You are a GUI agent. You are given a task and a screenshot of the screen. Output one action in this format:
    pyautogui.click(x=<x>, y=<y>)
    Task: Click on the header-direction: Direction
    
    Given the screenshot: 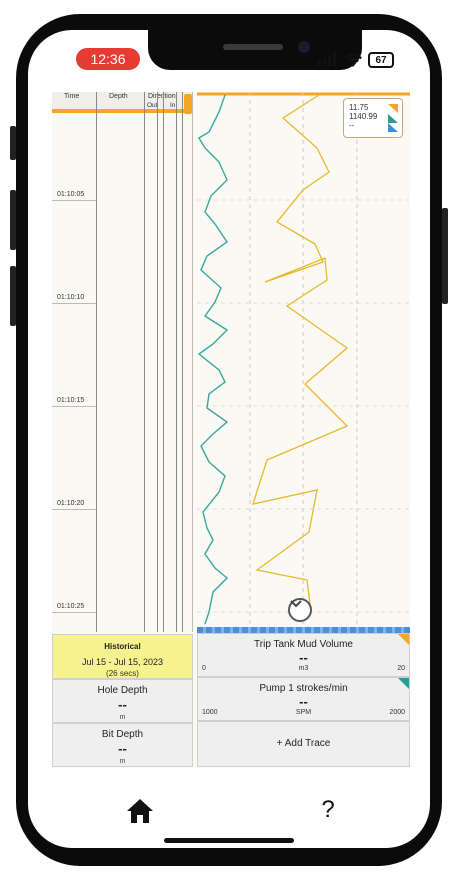 What is the action you would take?
    pyautogui.click(x=162, y=96)
    